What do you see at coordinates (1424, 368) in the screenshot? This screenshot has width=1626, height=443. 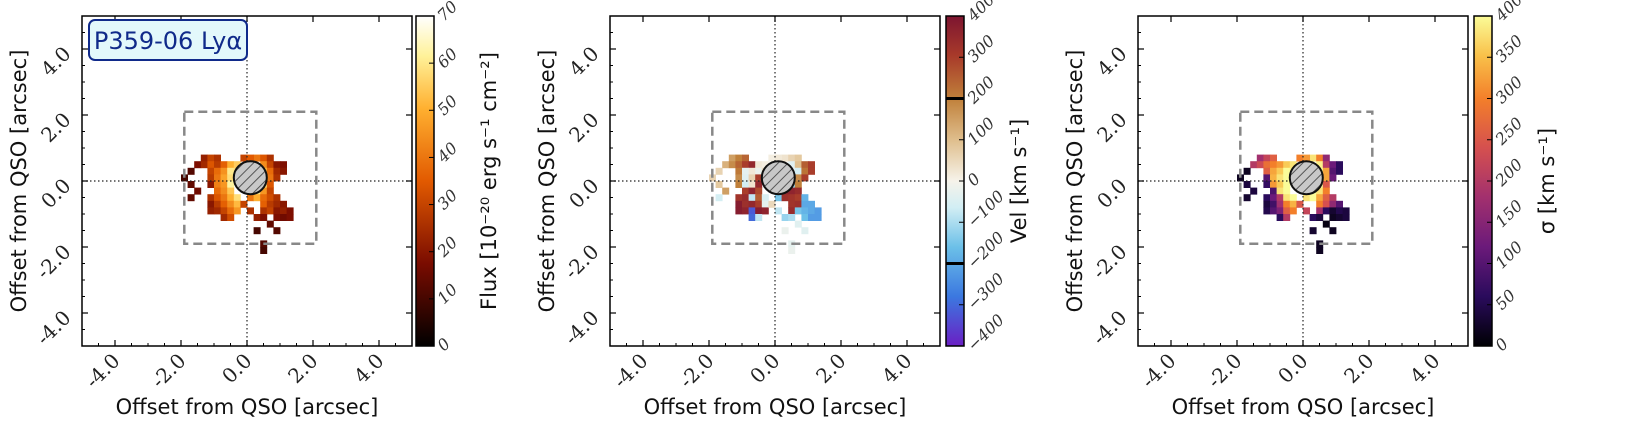 I see `x-tick-label: 4.0` at bounding box center [1424, 368].